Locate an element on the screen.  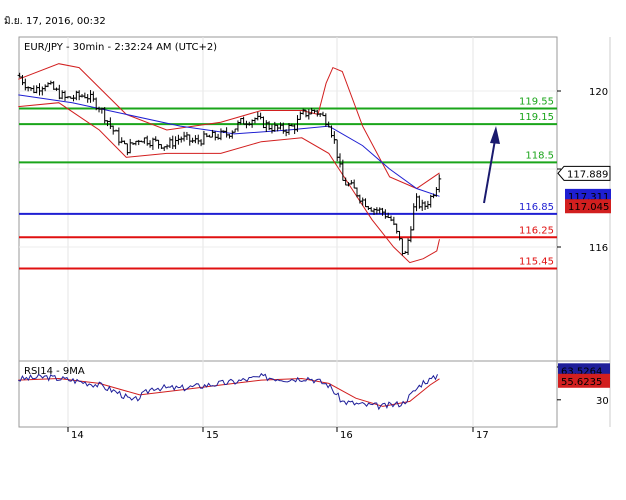
x-tick-label: 16 is located at coordinates (346, 435).